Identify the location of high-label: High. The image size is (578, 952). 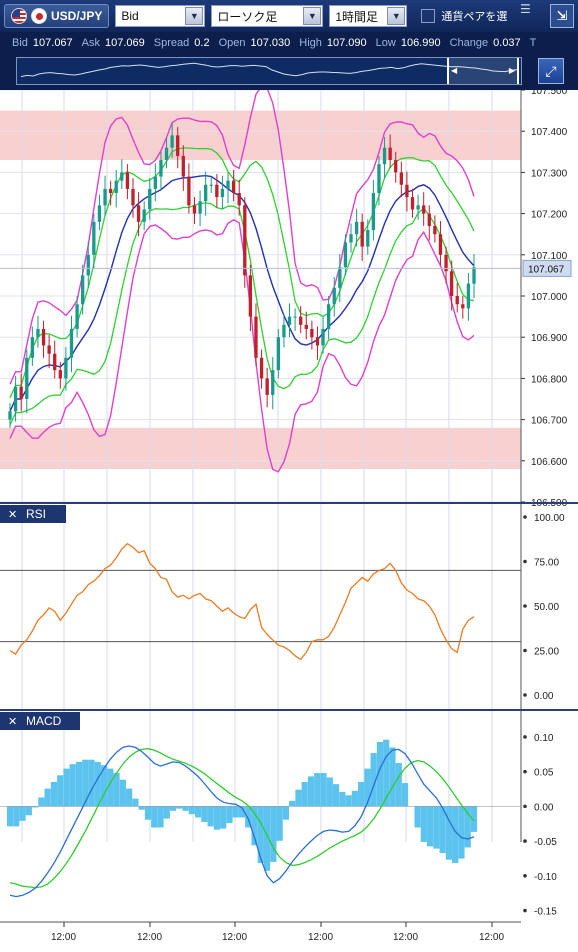
(310, 43).